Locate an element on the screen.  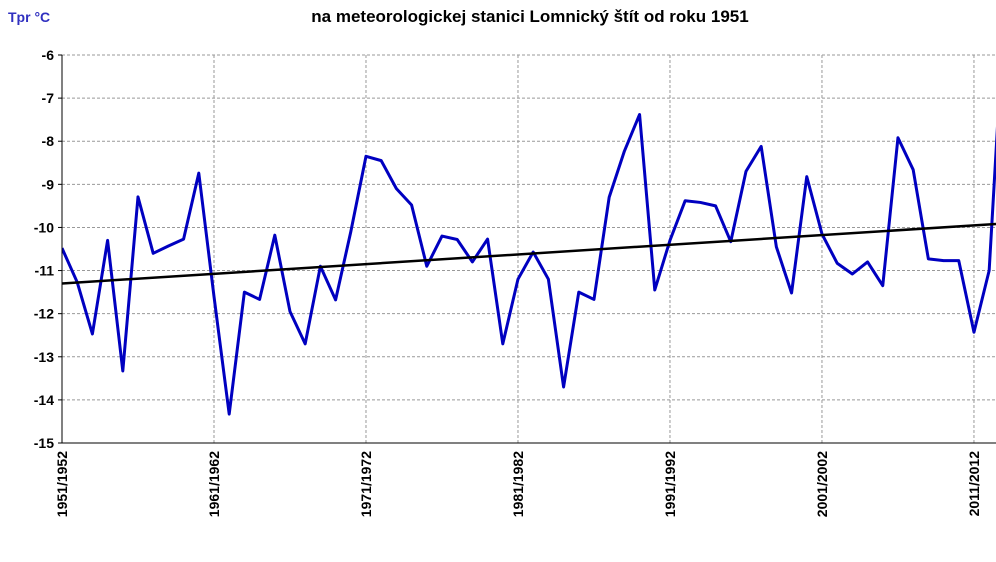
x-tick-label: 2011/2012 is located at coordinates (974, 484).